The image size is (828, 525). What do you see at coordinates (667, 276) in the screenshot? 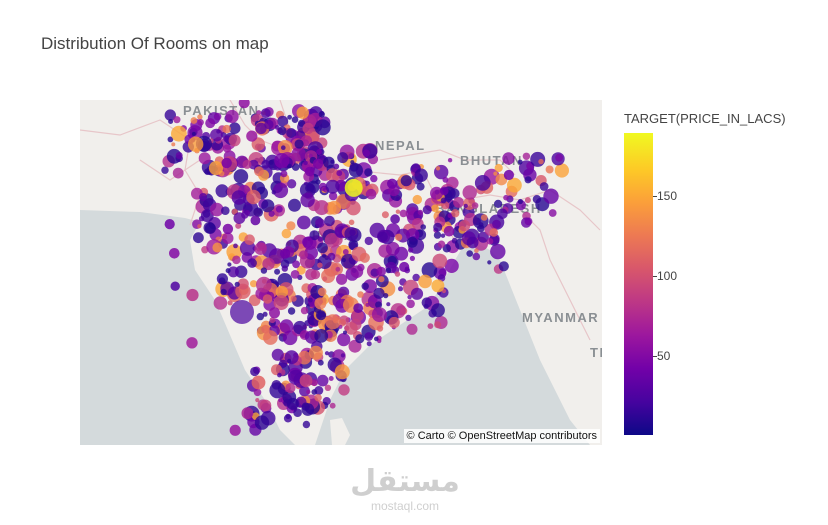
I see `colorbar-tick-100: 100` at bounding box center [667, 276].